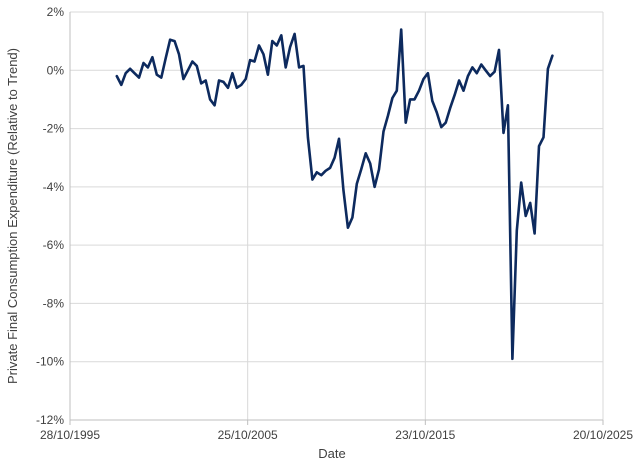  Describe the element at coordinates (56, 12) in the screenshot. I see `y-tick-label: 2%` at that location.